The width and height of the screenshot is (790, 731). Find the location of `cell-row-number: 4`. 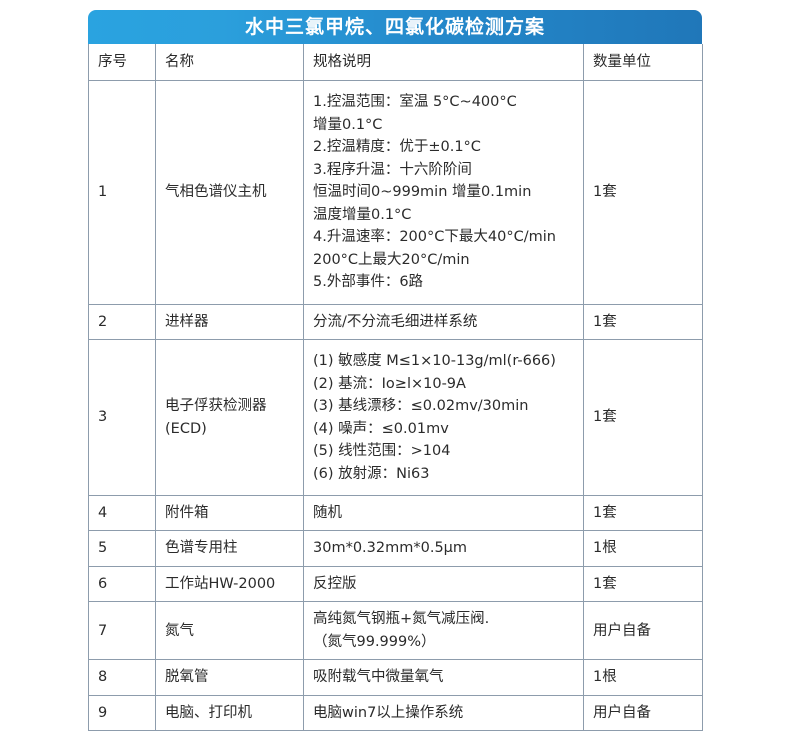

cell-row-number: 4 is located at coordinates (122, 513).